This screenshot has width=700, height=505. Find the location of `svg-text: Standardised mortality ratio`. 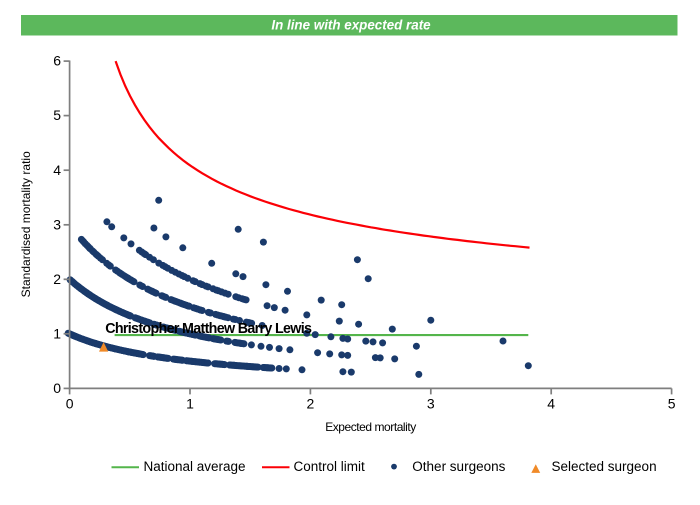

svg-text: Standardised mortality ratio is located at coordinates (26, 224).